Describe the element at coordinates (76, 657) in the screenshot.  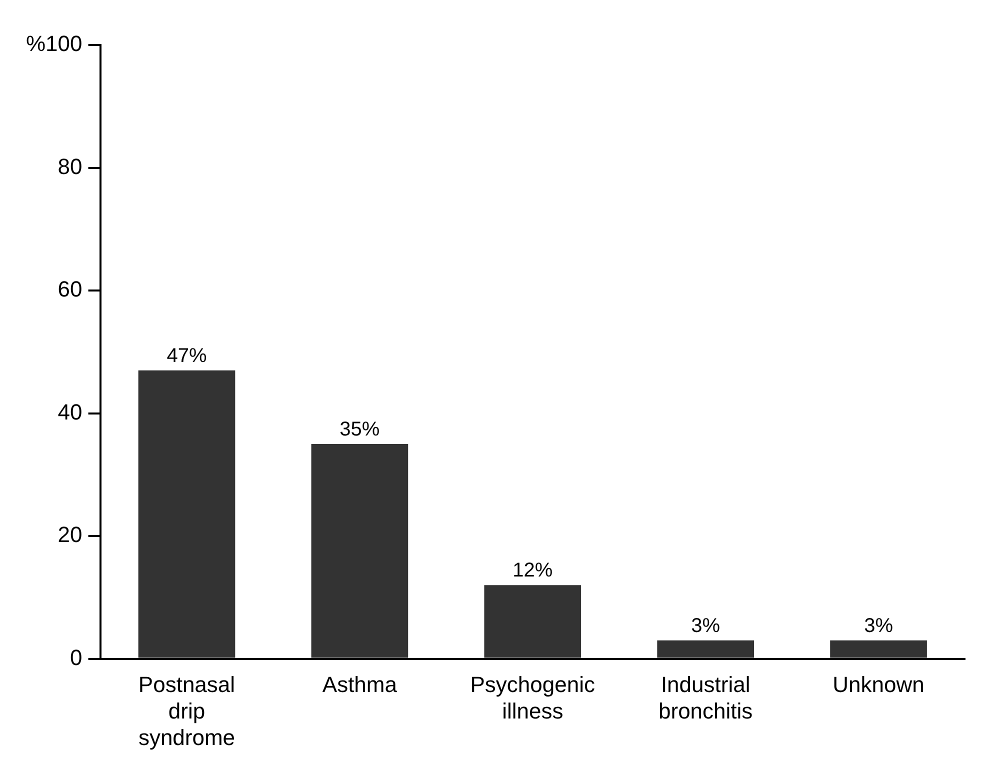
I see `y-tick-label: 0` at that location.